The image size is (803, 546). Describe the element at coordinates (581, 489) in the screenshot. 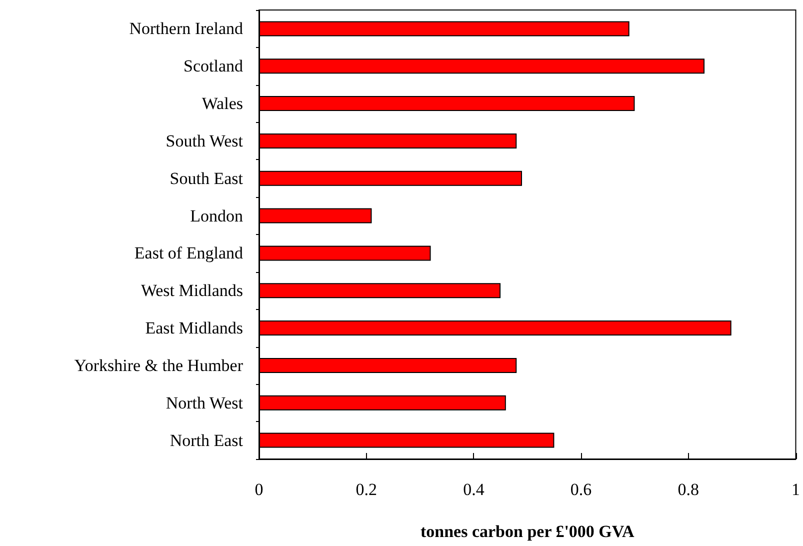

I see `x-tick-label: 0.6` at that location.